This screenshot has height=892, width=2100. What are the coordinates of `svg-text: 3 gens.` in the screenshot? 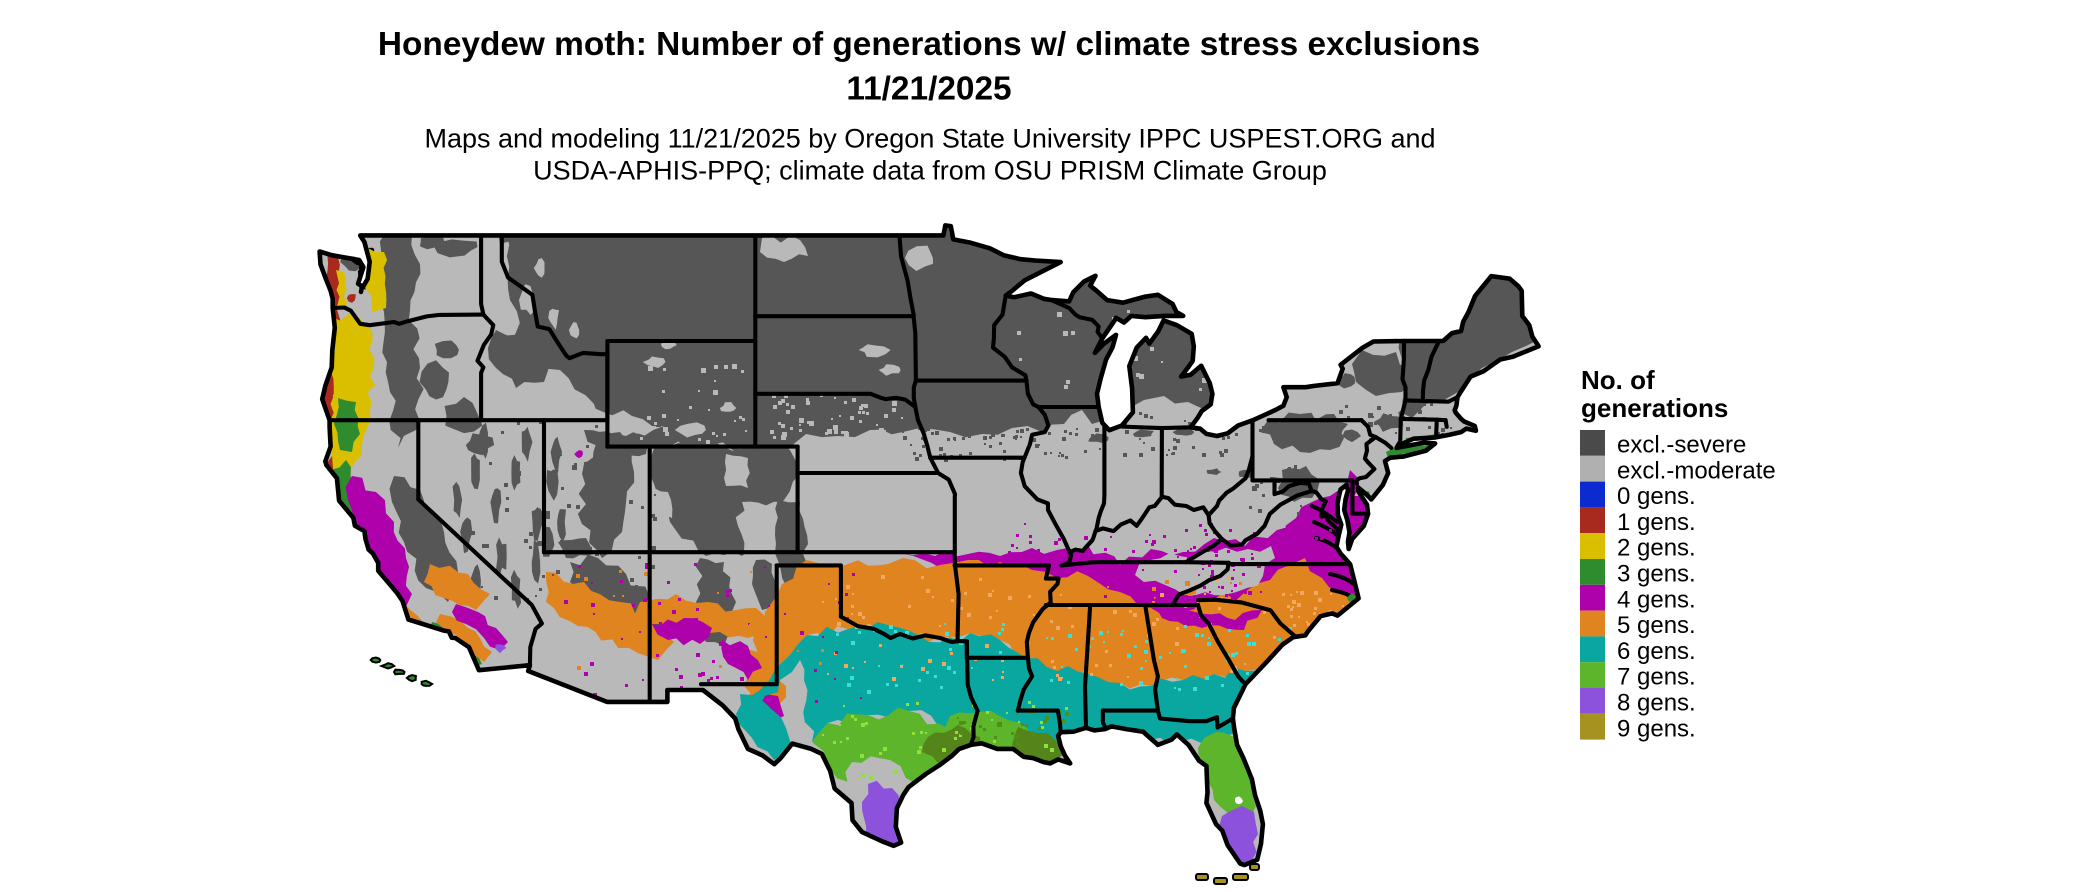 It's located at (1656, 574).